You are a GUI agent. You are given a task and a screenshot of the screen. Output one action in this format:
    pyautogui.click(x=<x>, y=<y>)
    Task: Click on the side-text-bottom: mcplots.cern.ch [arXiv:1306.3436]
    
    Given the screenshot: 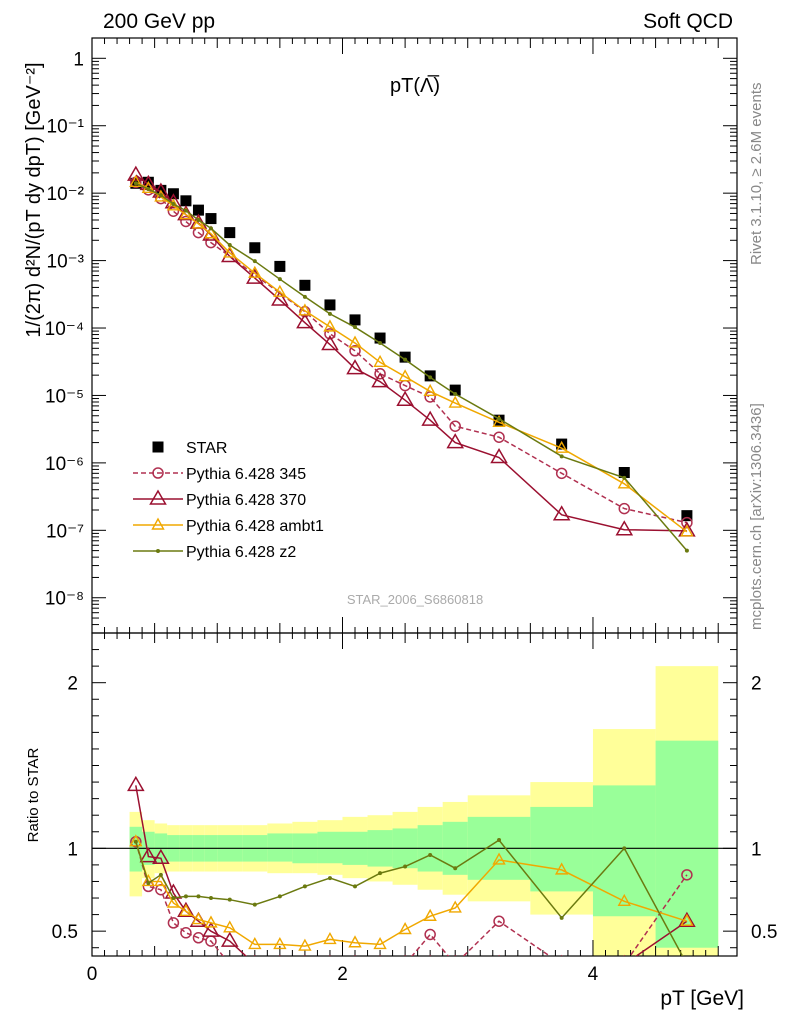 What is the action you would take?
    pyautogui.click(x=756, y=516)
    